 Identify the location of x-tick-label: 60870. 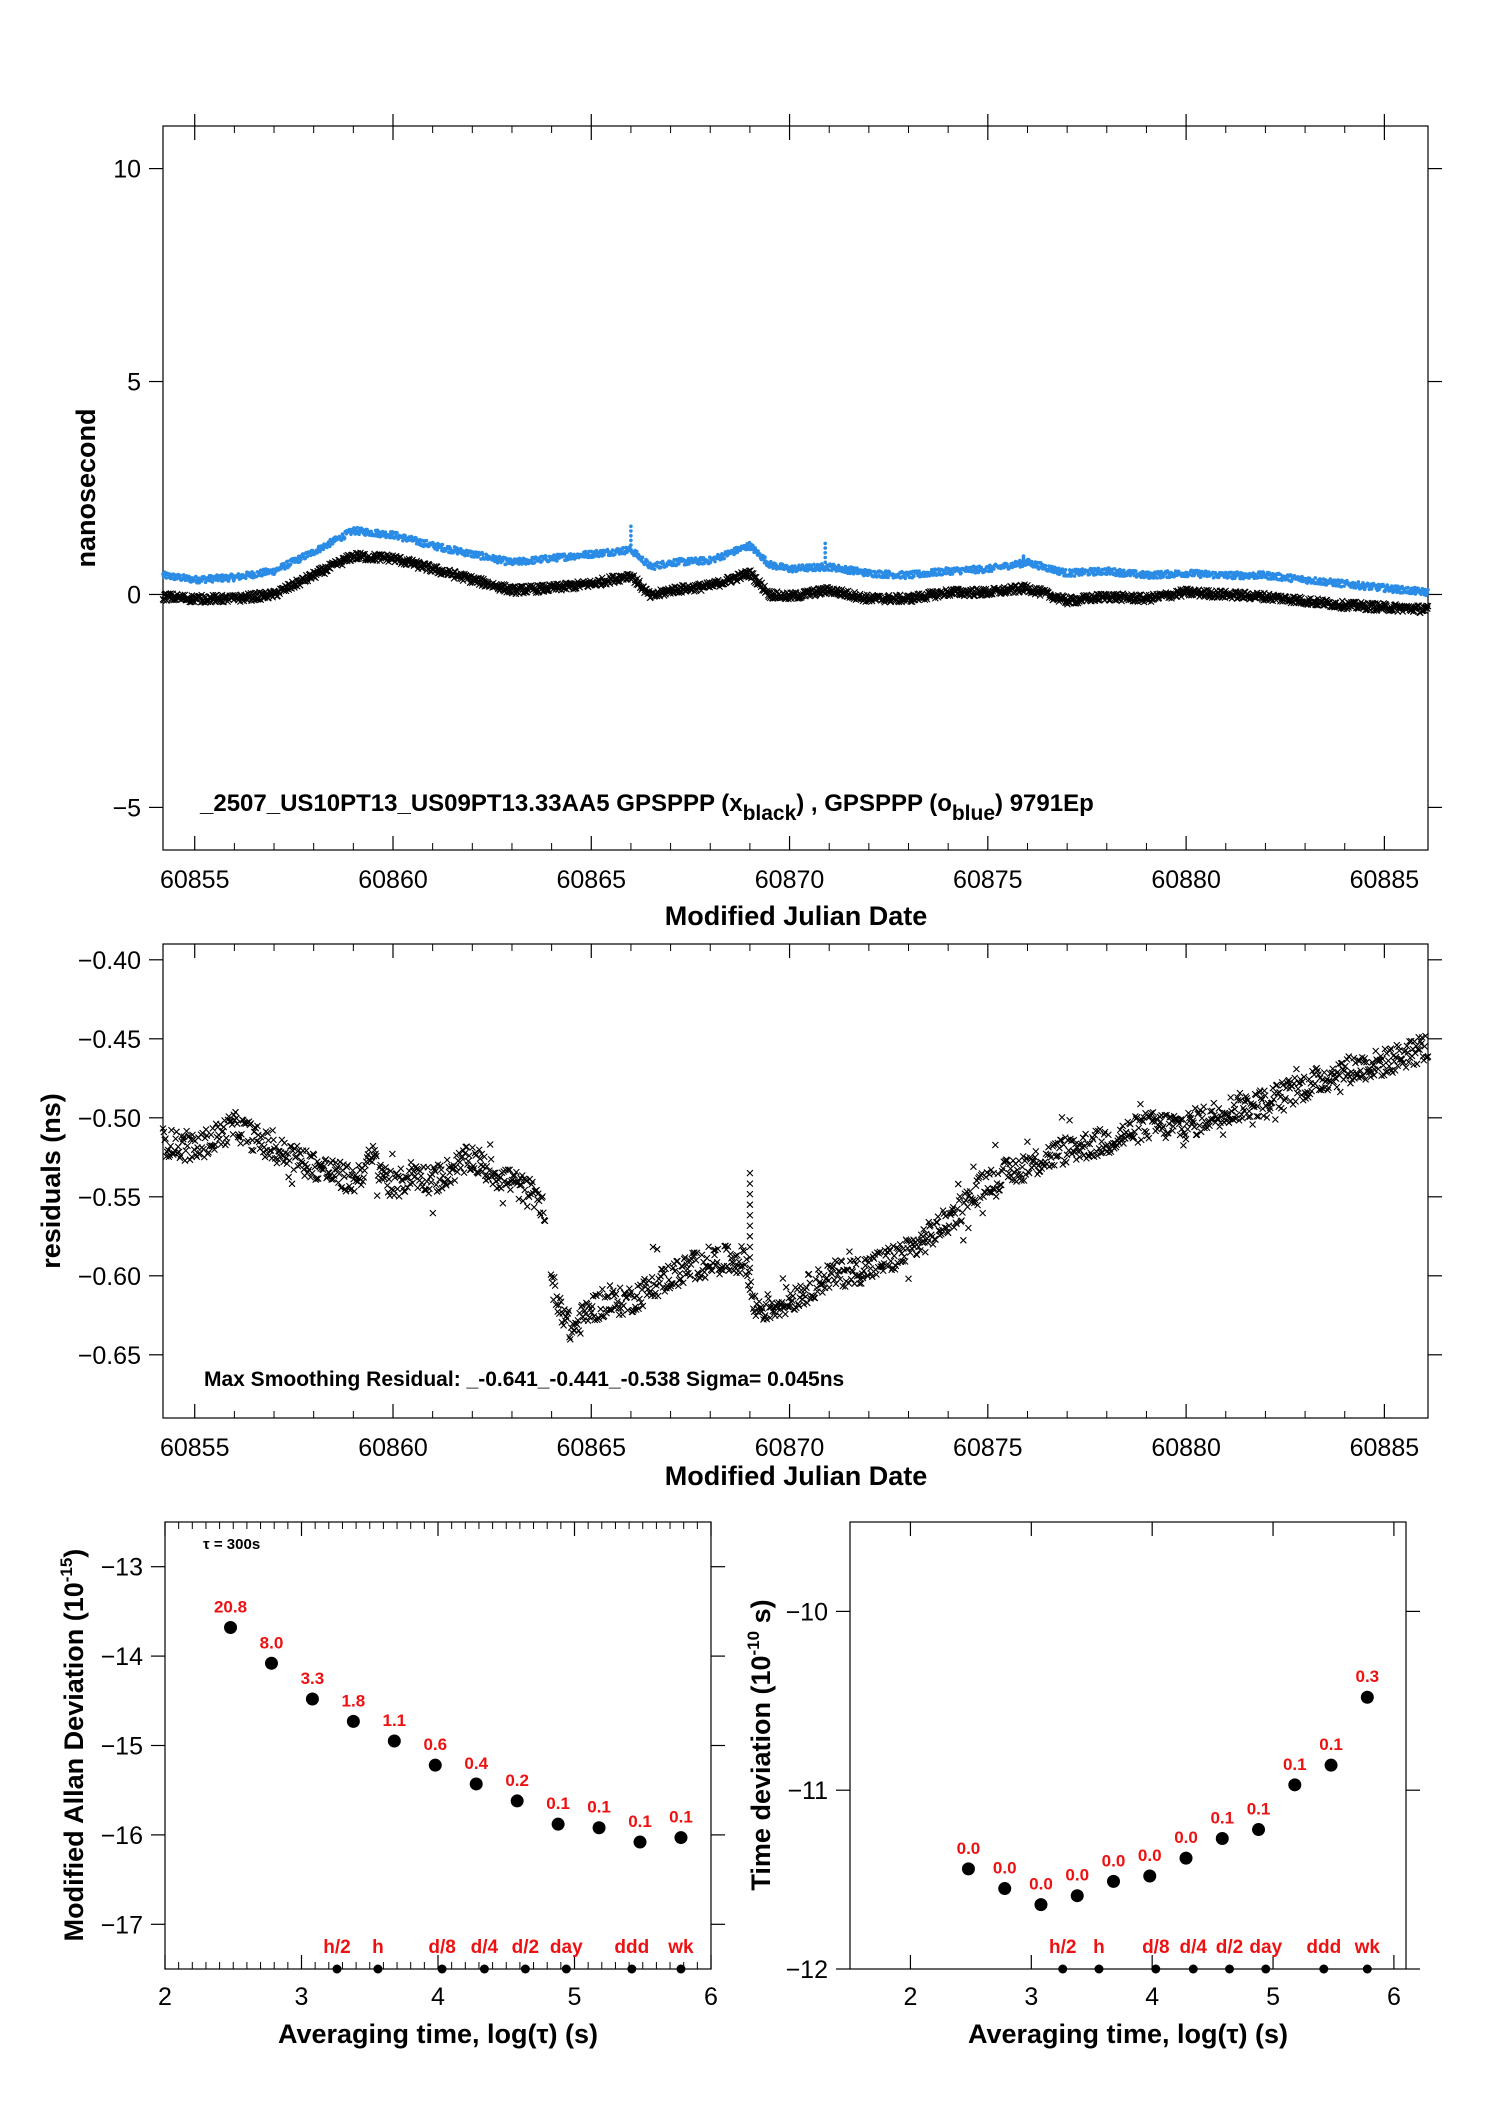
(790, 880).